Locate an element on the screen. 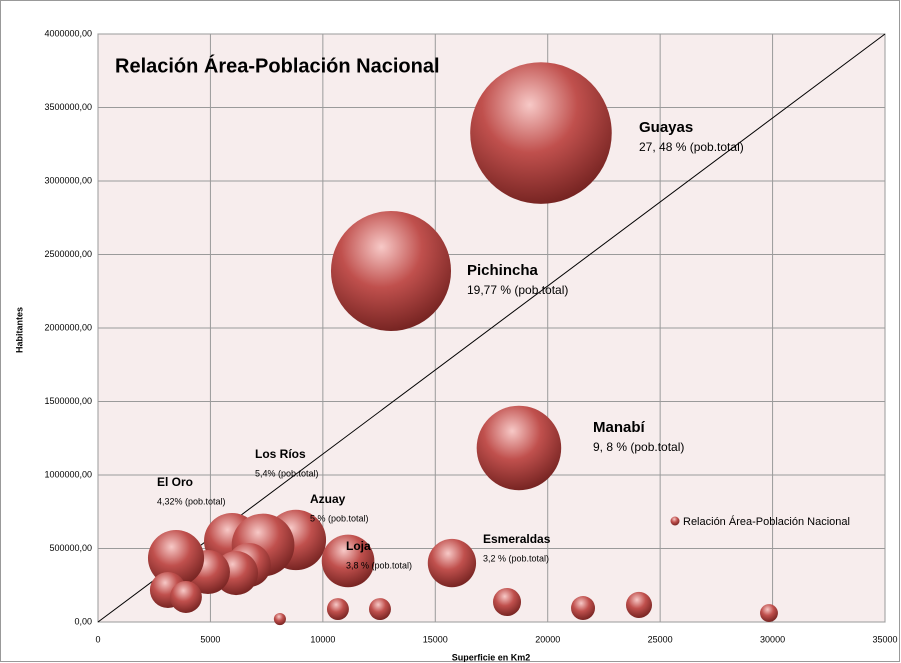  y-tick-label: 2000000,00 is located at coordinates (68, 327).